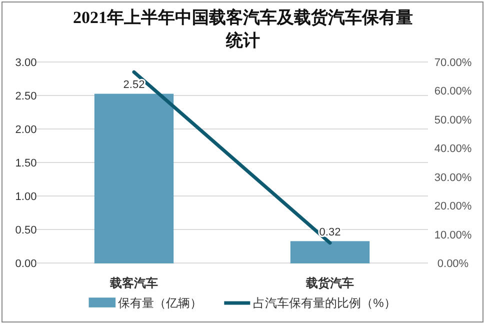  I want to click on y-tick-label: 0.50, so click(26, 230).